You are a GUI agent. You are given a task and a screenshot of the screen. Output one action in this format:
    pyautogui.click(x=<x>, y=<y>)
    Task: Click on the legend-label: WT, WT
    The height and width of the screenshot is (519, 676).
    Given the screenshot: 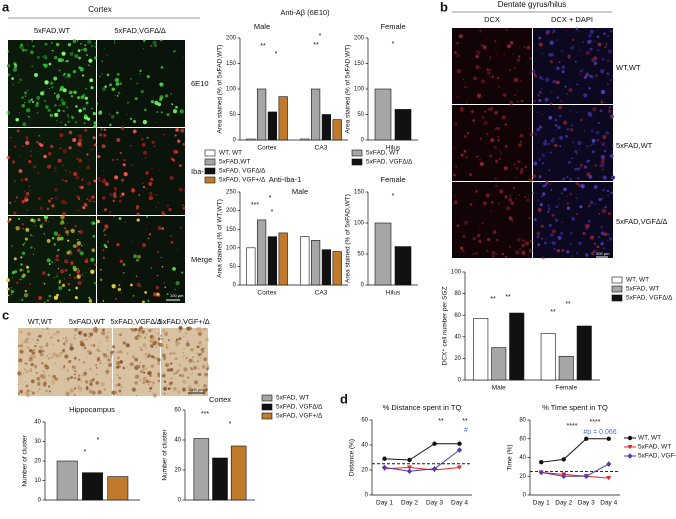 What is the action you would take?
    pyautogui.click(x=637, y=280)
    